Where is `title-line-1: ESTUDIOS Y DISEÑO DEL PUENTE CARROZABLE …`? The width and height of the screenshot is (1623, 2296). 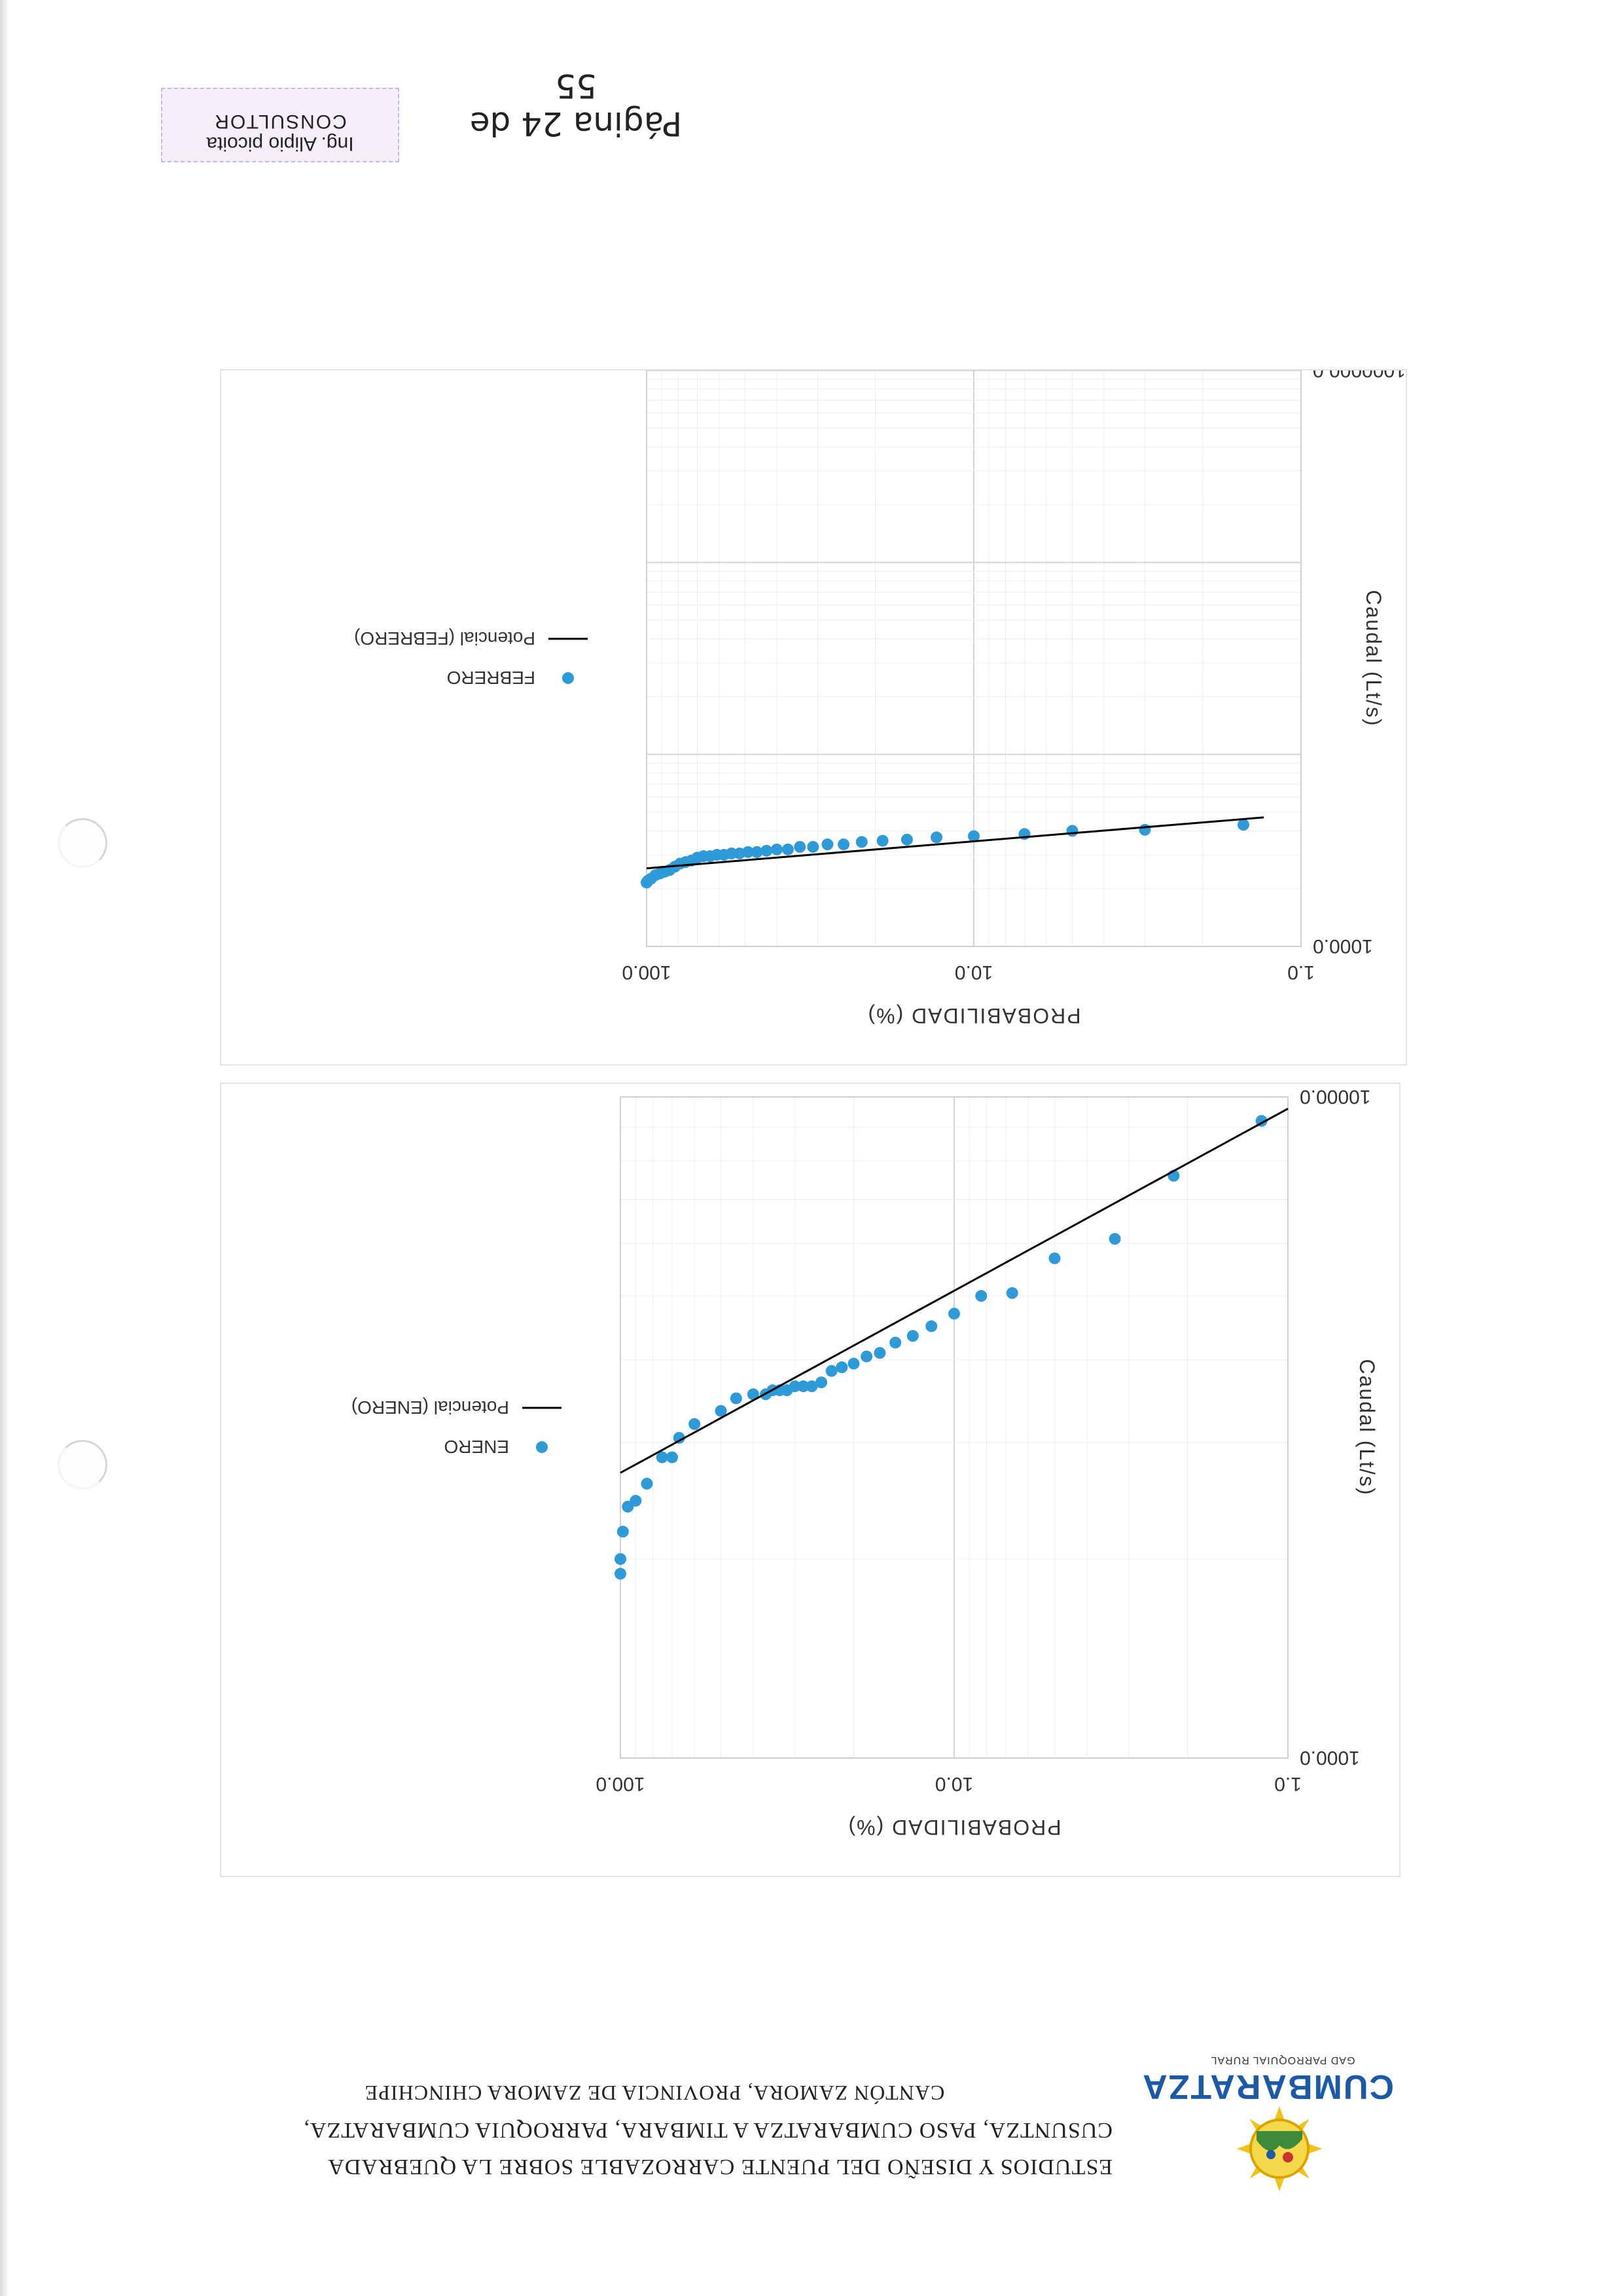 title-line-1: ESTUDIOS Y DISEÑO DEL PUENTE CARROZABLE … is located at coordinates (720, 2167).